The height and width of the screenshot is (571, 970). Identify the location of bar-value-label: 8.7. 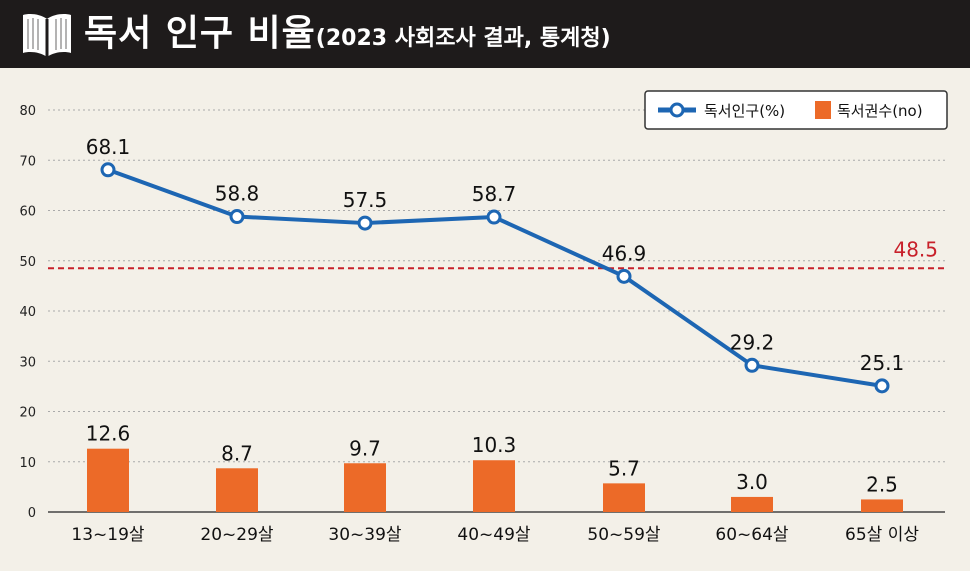
(237, 453).